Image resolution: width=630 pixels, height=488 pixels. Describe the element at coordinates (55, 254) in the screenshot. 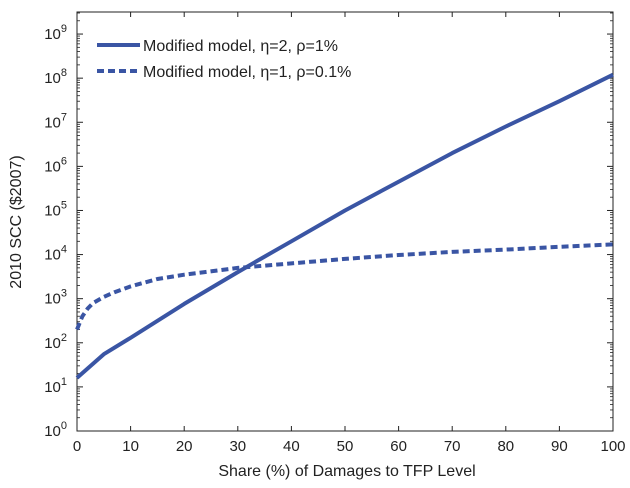

I see `y-tick-label: 10⁴` at that location.